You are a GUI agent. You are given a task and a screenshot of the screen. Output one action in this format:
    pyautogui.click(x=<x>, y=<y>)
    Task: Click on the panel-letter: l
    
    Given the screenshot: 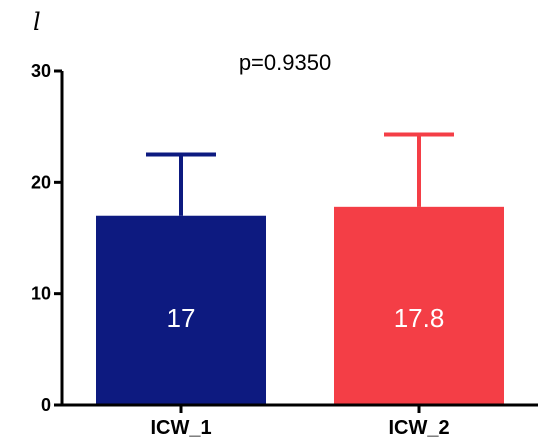 What is the action you would take?
    pyautogui.click(x=37, y=22)
    